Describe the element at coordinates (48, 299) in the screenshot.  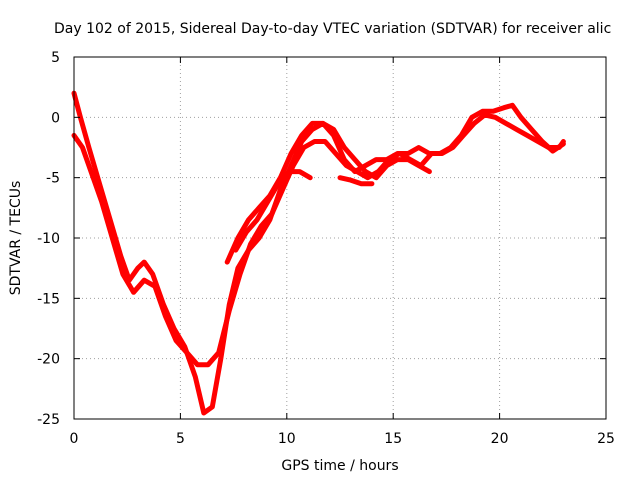
I see `y-tick-label: -15` at that location.